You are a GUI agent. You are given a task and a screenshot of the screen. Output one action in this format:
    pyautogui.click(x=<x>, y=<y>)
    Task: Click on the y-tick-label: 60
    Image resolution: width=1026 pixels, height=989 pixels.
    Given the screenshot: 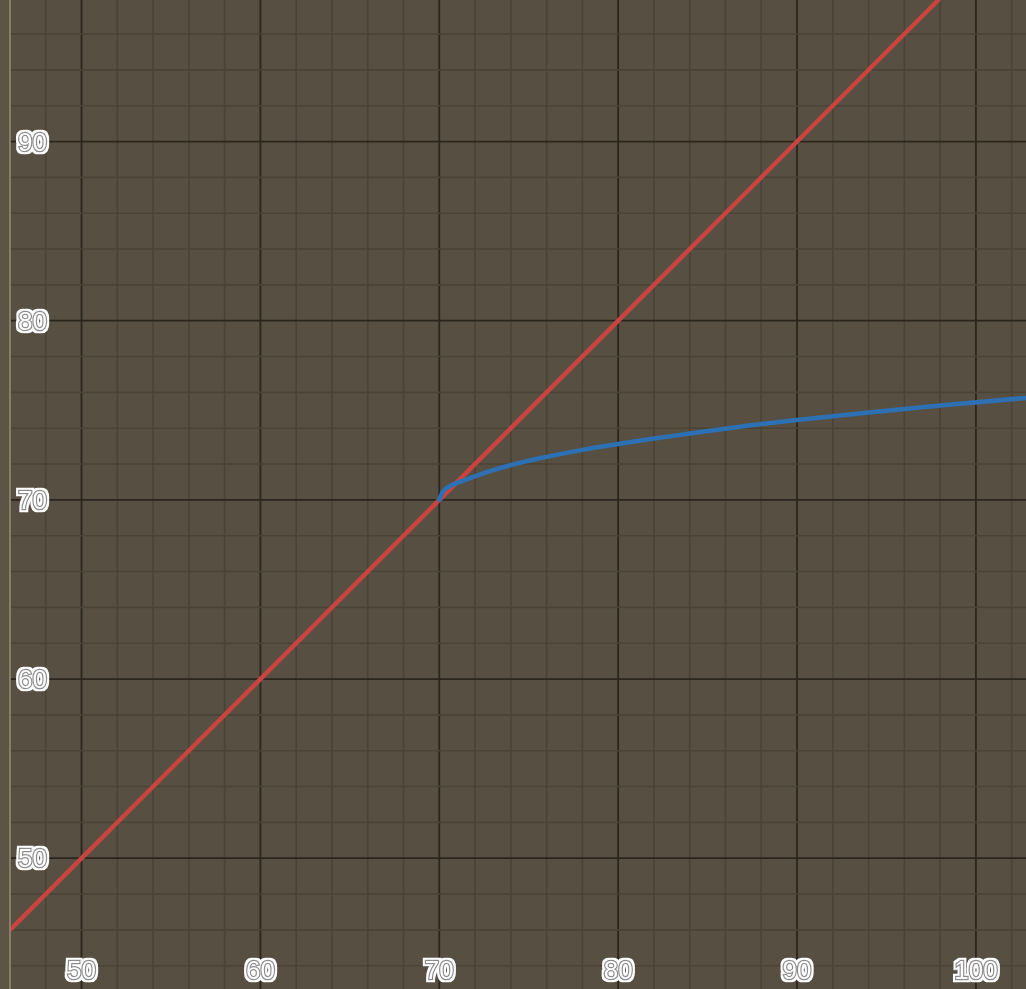 What is the action you would take?
    pyautogui.click(x=32, y=679)
    